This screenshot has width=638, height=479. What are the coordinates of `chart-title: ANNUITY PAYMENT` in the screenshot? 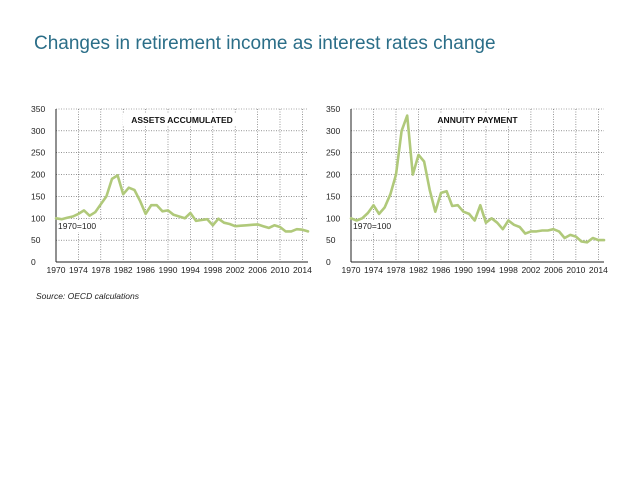 It's located at (477, 120).